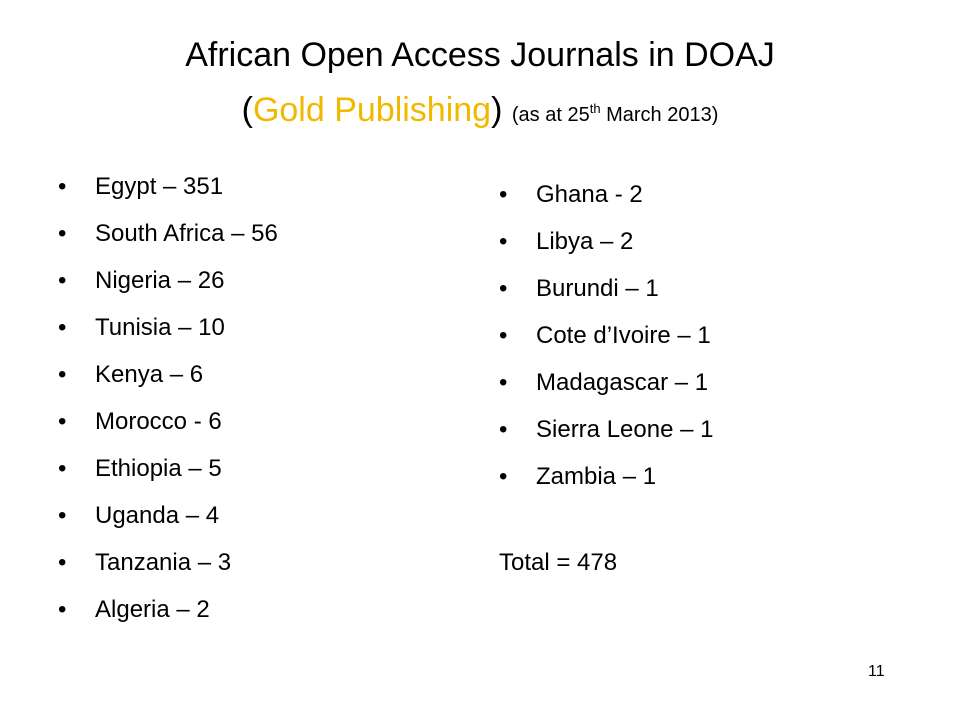 The image size is (960, 720). I want to click on list-item-label: Tunisia – 10, so click(160, 327).